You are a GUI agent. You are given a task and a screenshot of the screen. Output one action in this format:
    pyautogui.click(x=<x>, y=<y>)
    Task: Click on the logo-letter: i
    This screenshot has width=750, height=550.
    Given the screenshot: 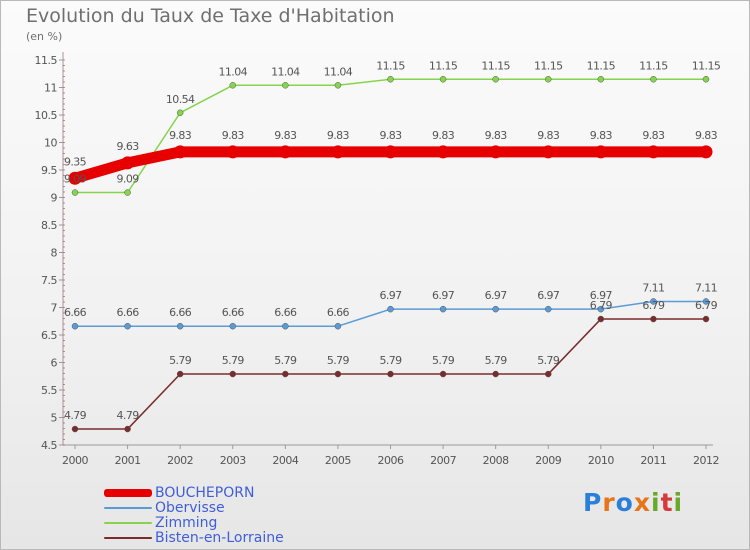 What is the action you would take?
    pyautogui.click(x=678, y=502)
    